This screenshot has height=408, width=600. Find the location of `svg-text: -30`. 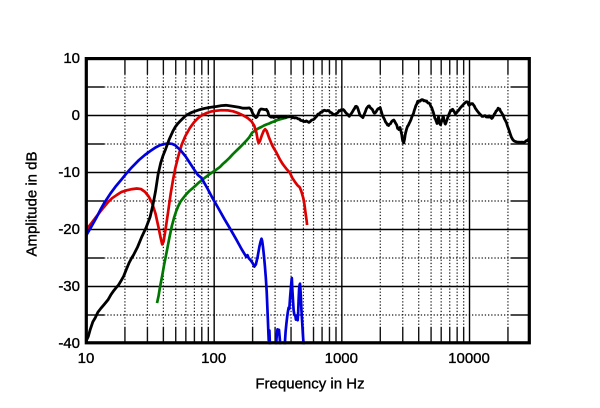

svg-text: -30 is located at coordinates (69, 286).